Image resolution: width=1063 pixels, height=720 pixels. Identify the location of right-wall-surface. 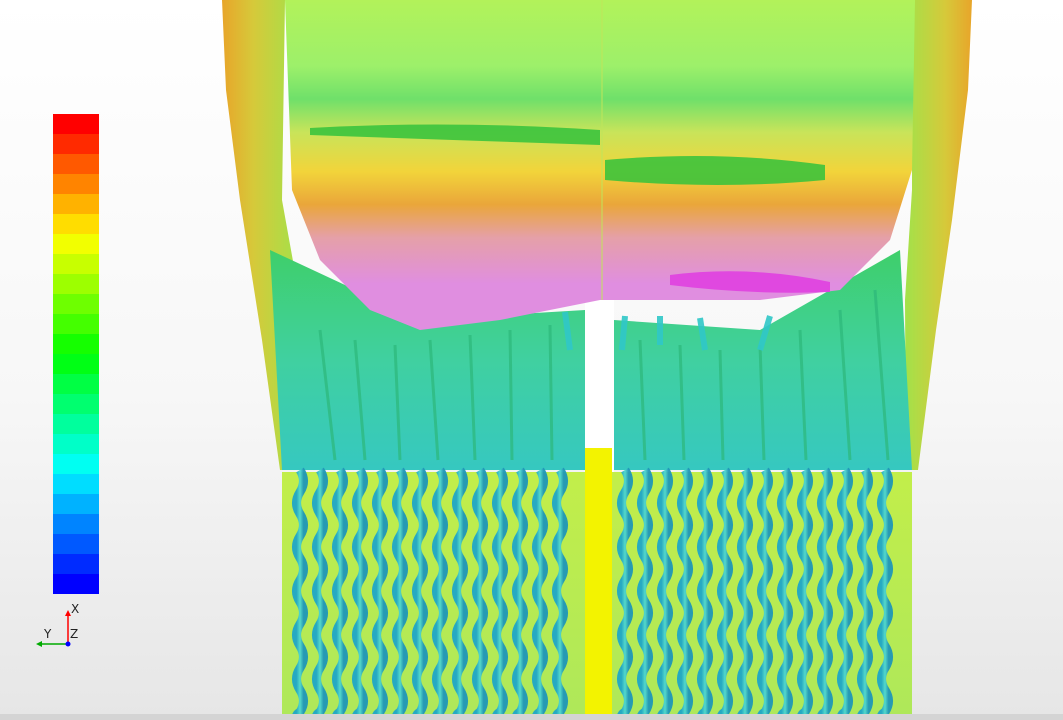
(938, 235).